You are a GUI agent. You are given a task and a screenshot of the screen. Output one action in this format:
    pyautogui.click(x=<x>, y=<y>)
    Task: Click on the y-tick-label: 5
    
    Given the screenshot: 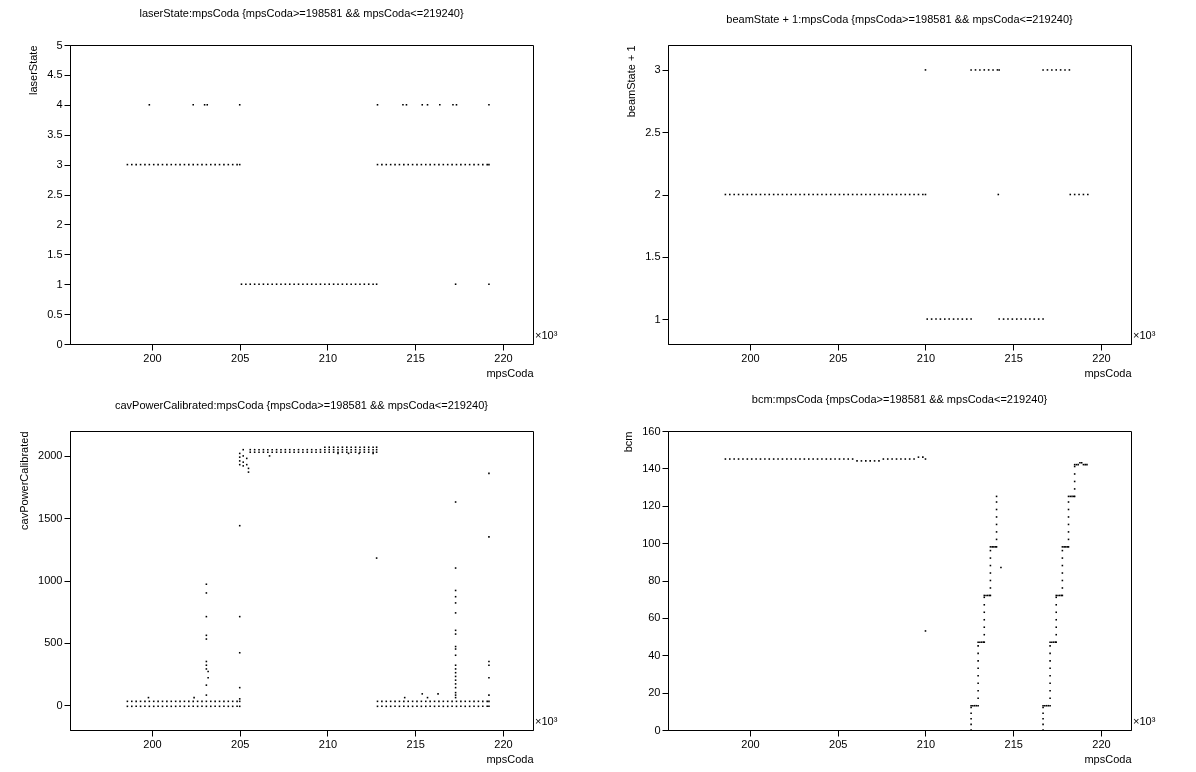 What is the action you would take?
    pyautogui.click(x=59, y=44)
    